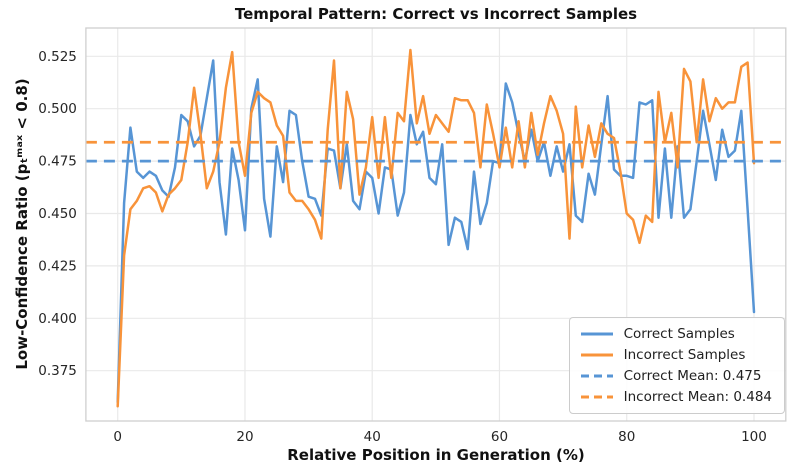  I want to click on y-tick-label: 0.425, so click(57, 266).